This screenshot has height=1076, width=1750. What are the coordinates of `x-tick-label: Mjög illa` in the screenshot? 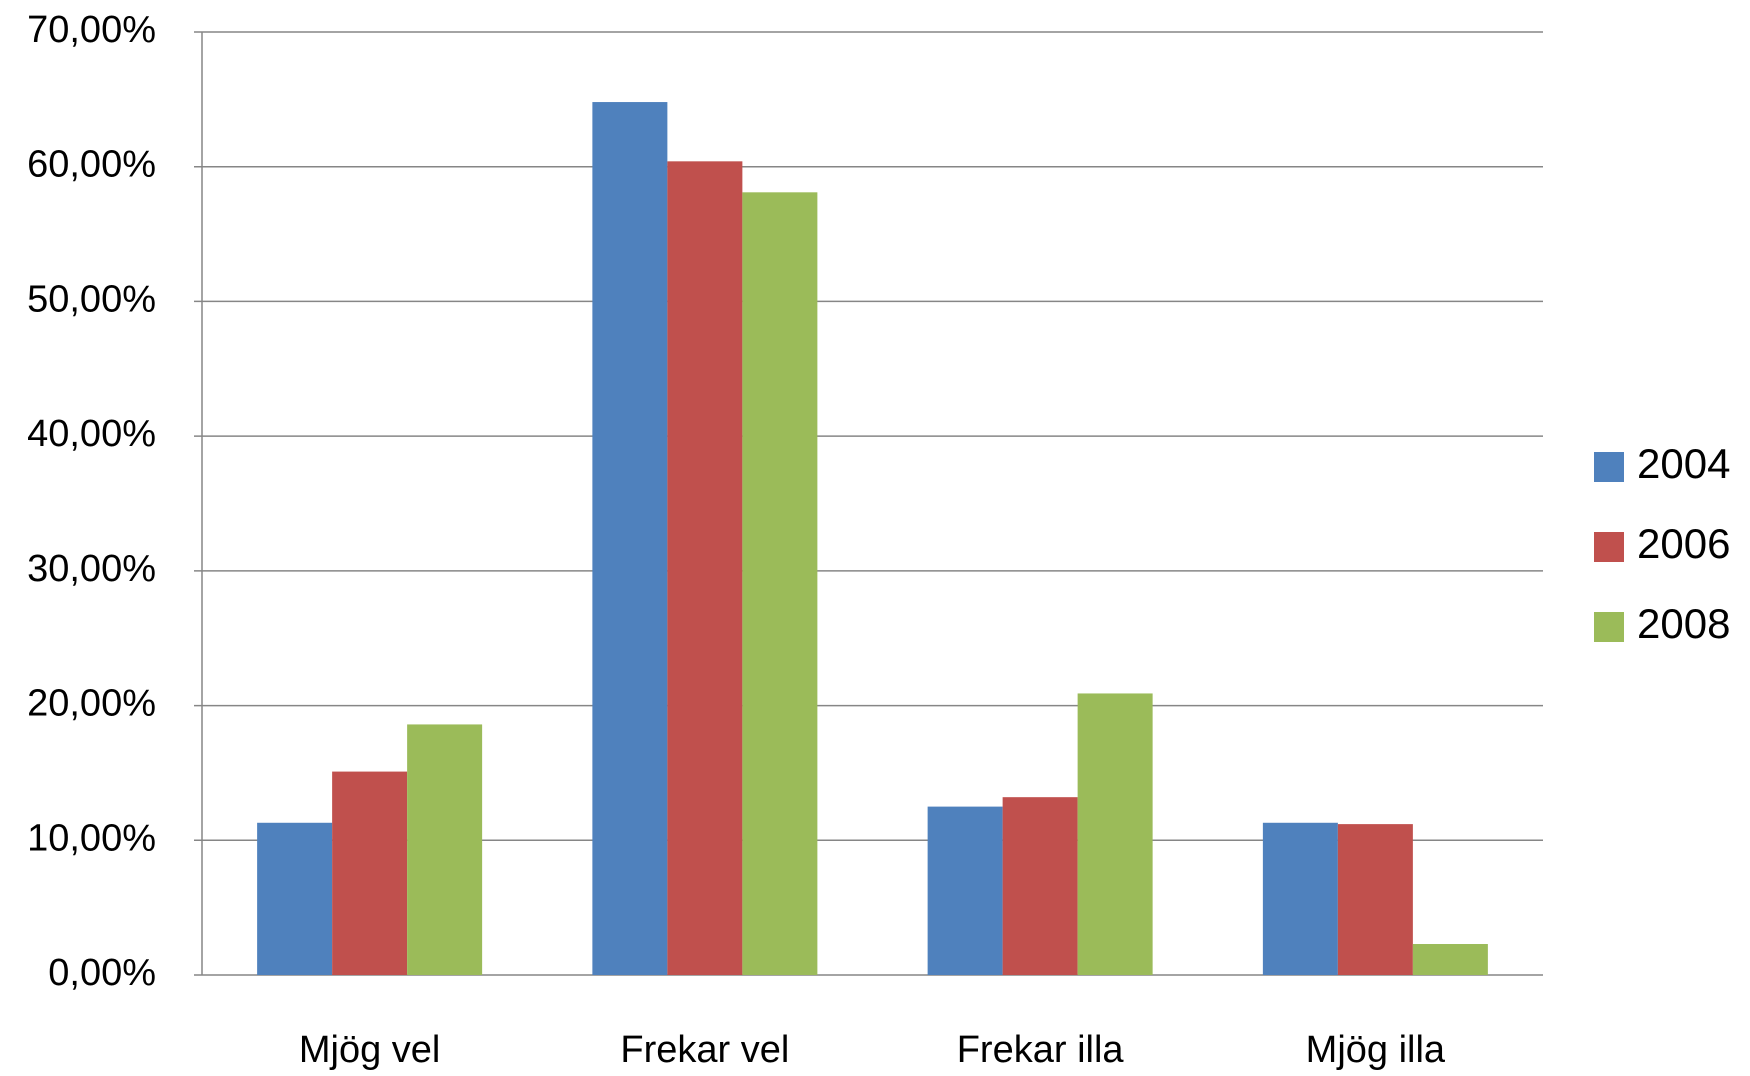 It's located at (1376, 1050).